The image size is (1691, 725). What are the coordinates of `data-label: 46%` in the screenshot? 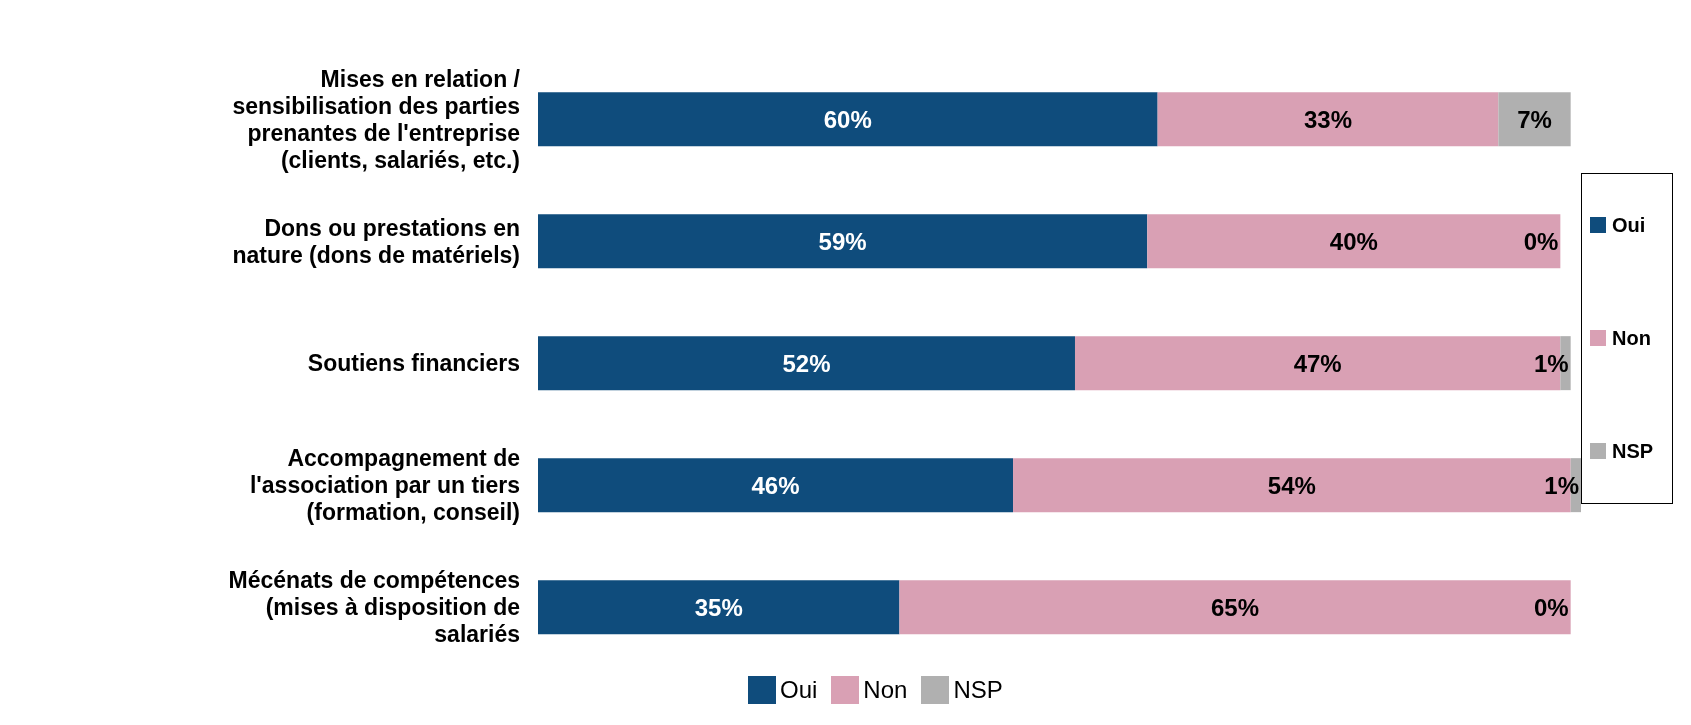 It's located at (775, 485).